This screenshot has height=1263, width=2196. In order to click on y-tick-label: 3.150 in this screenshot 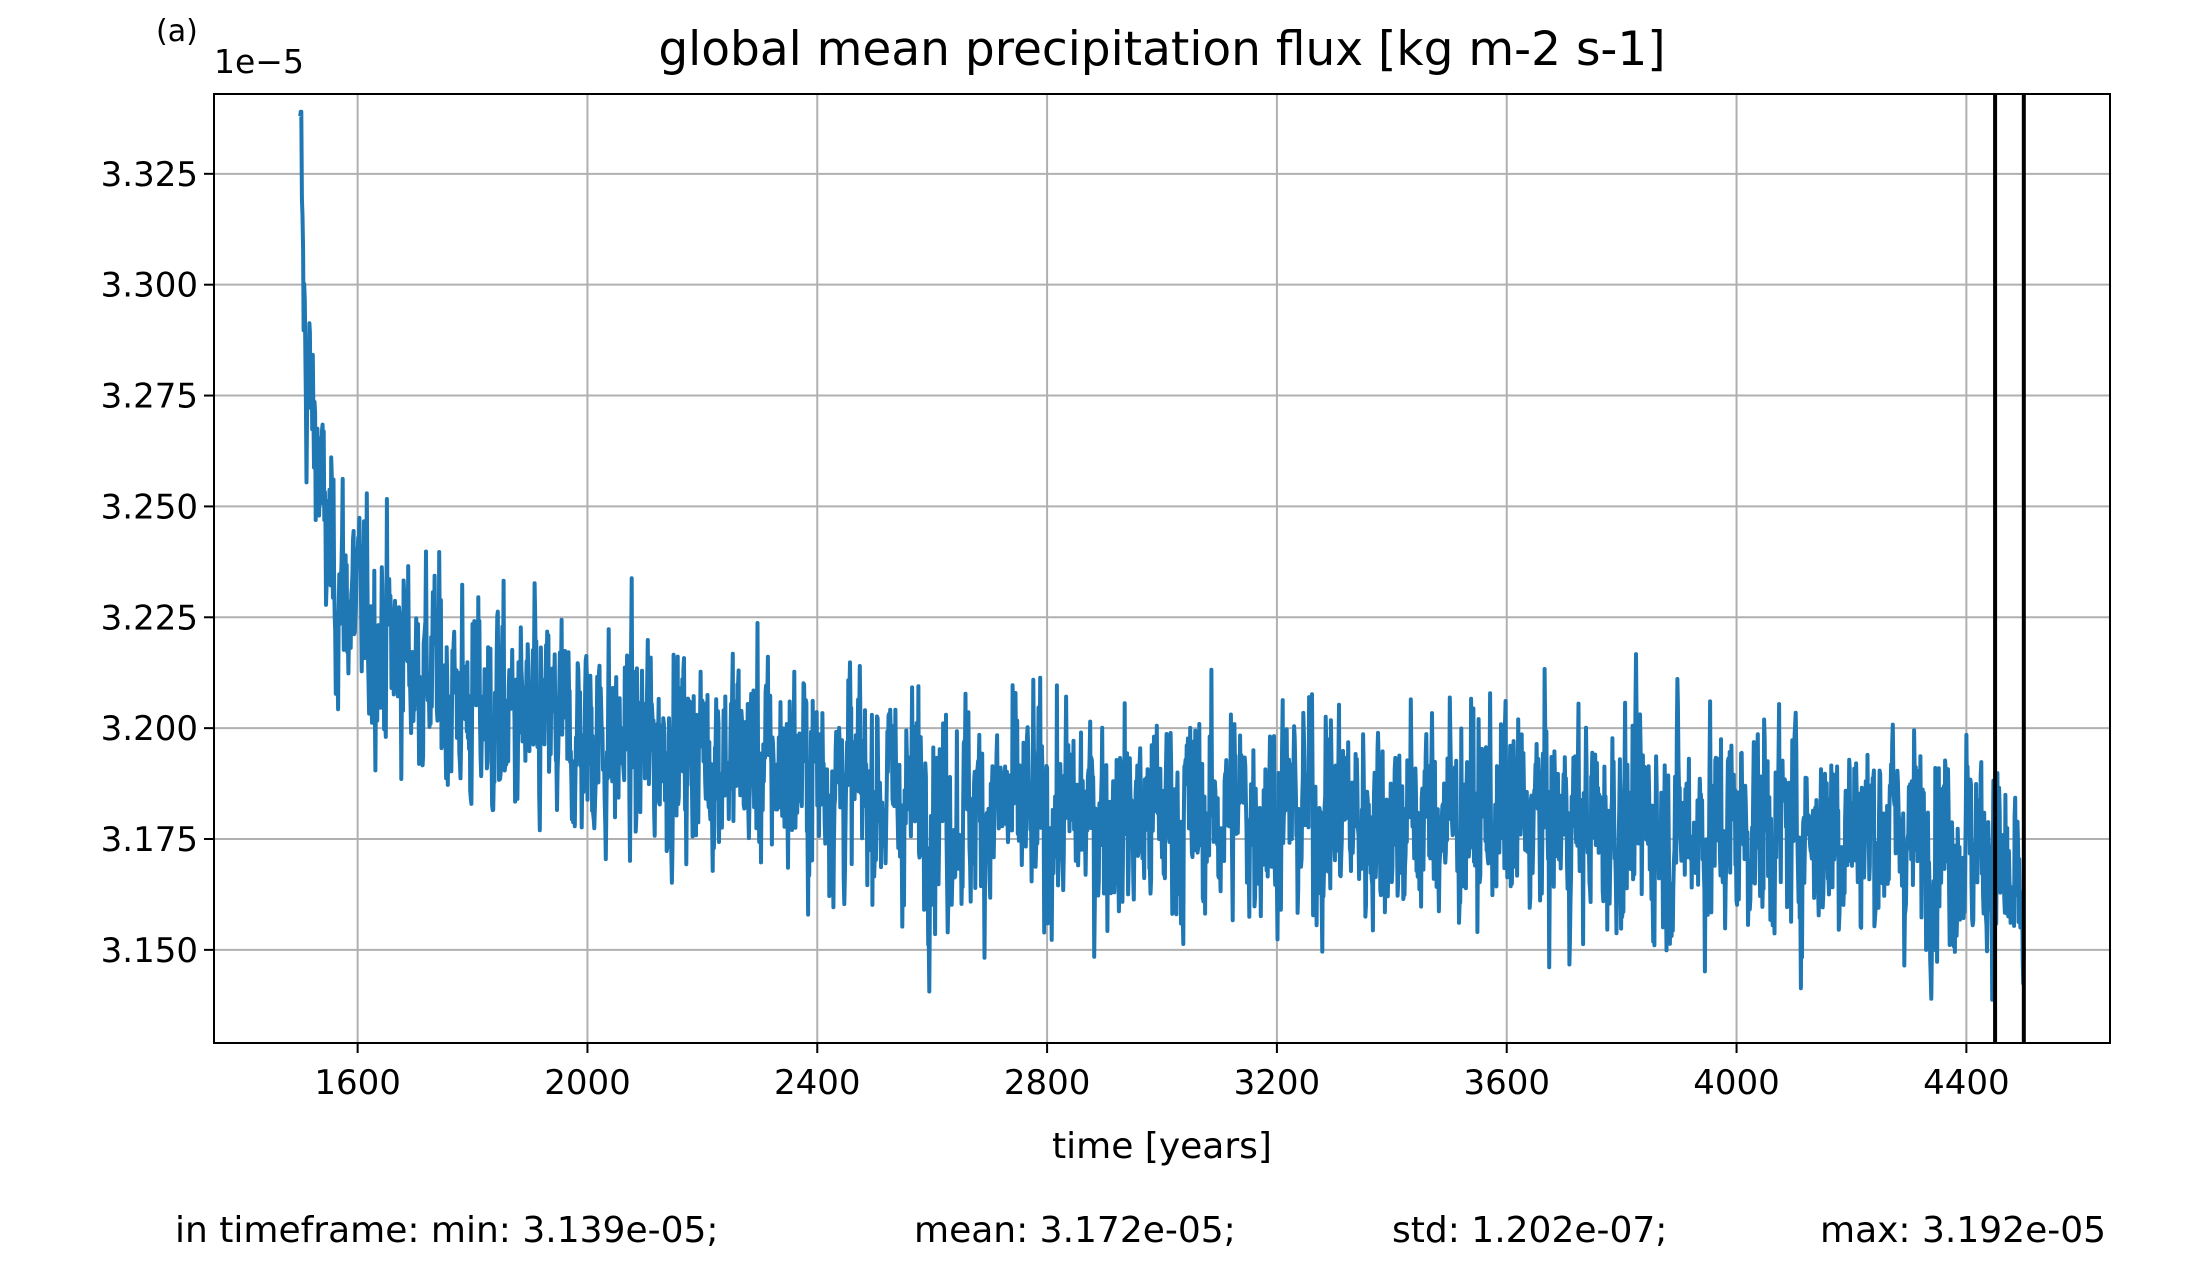, I will do `click(149, 951)`.